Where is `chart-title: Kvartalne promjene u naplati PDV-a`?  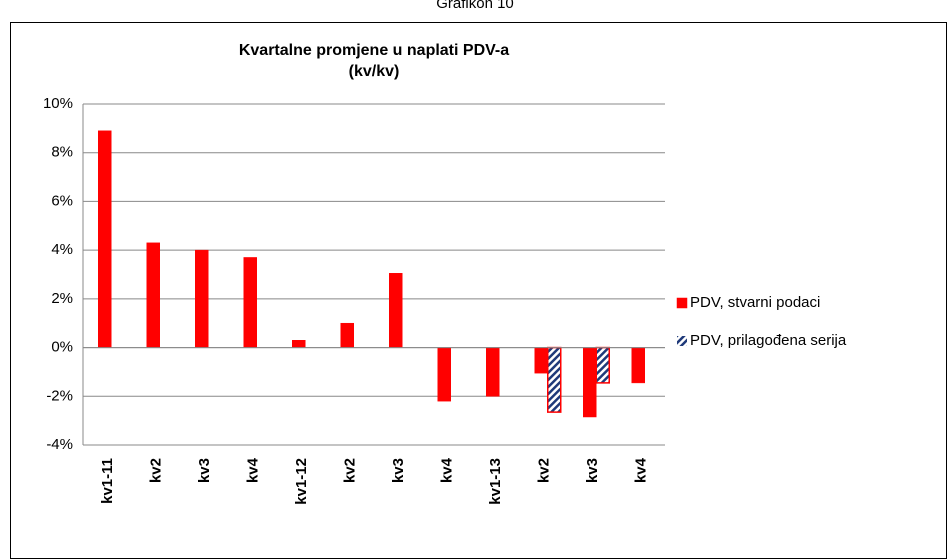 chart-title: Kvartalne promjene u naplati PDV-a is located at coordinates (374, 50).